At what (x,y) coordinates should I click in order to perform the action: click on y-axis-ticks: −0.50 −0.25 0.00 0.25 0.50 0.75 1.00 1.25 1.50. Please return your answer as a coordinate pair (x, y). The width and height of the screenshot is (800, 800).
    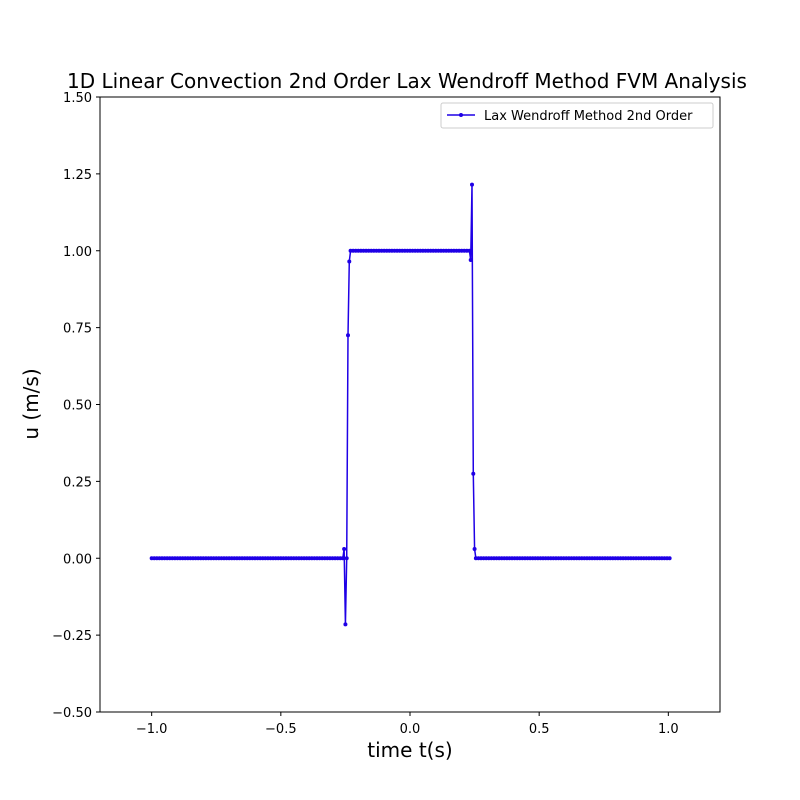
    Looking at the image, I should click on (76, 406).